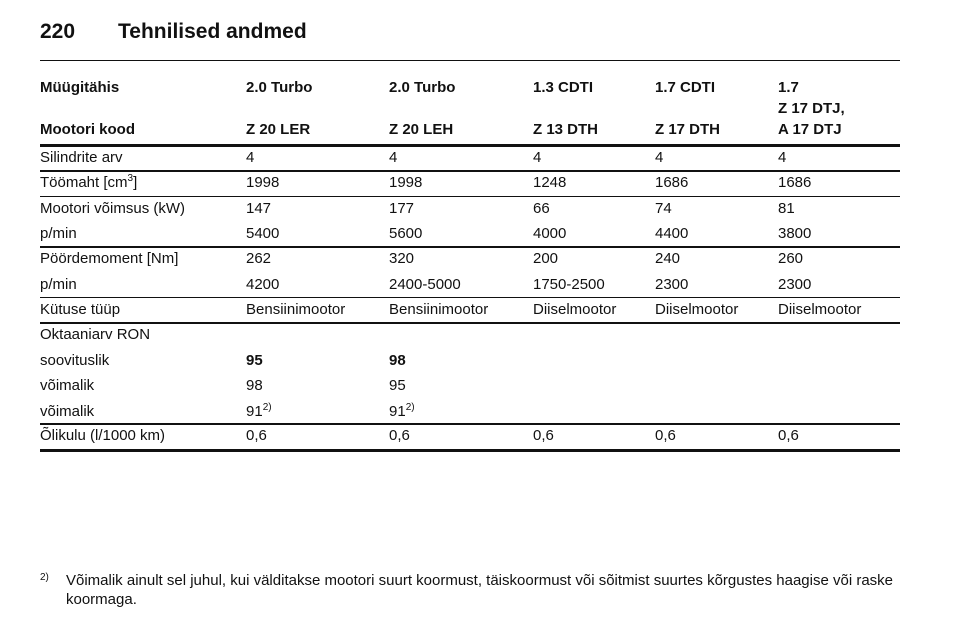  Describe the element at coordinates (263, 234) in the screenshot. I see `cell: 5400` at that location.